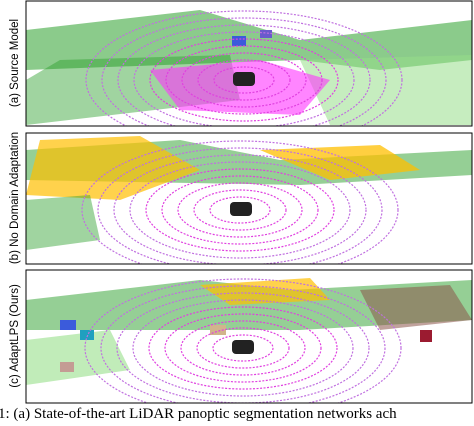 This screenshot has height=426, width=474. I want to click on panel-label: (b) No Domain Adaptation, so click(15, 198).